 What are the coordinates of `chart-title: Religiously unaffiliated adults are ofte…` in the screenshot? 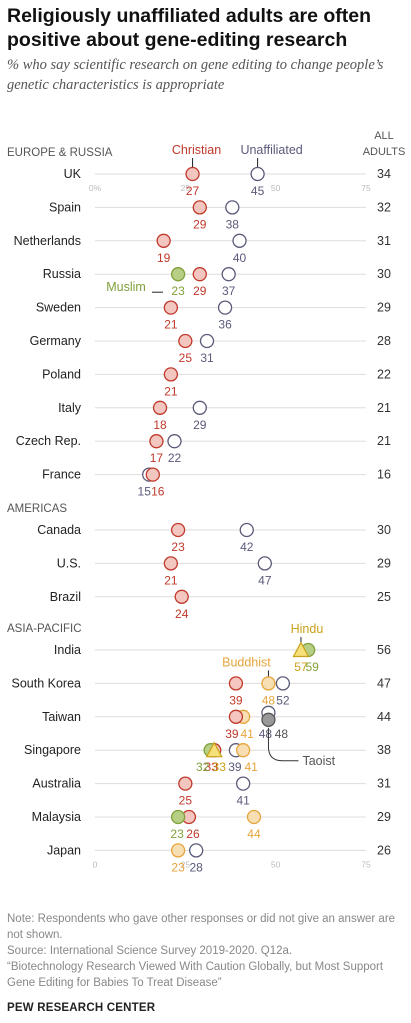 It's located at (189, 28).